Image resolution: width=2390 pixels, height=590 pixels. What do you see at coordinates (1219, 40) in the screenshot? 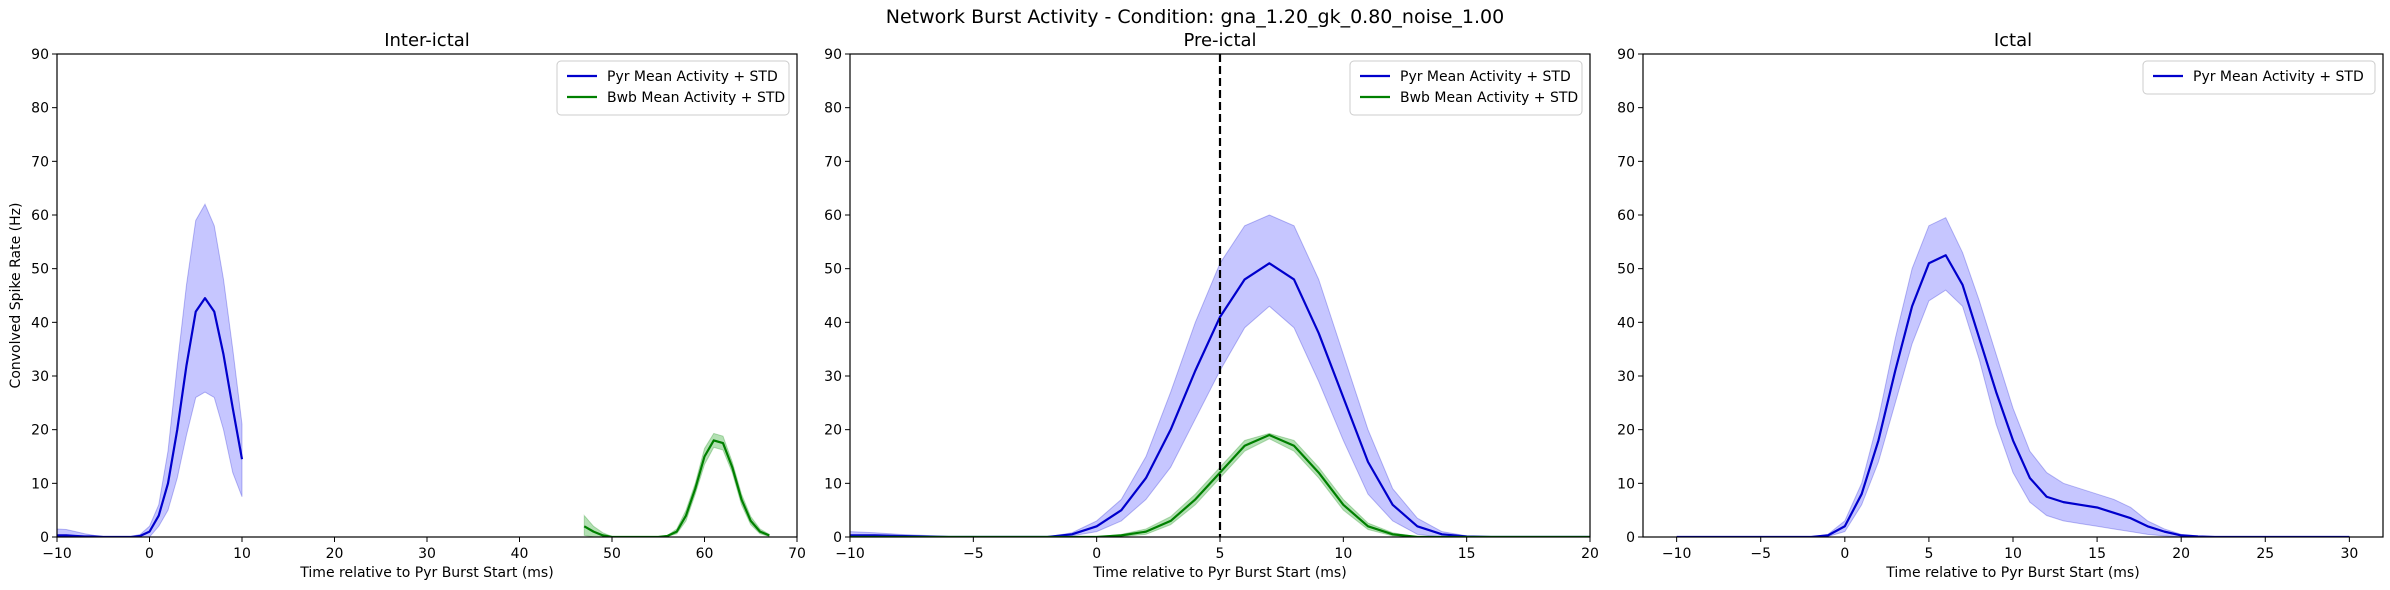
I see `chart-title: Pre-ictal` at bounding box center [1219, 40].